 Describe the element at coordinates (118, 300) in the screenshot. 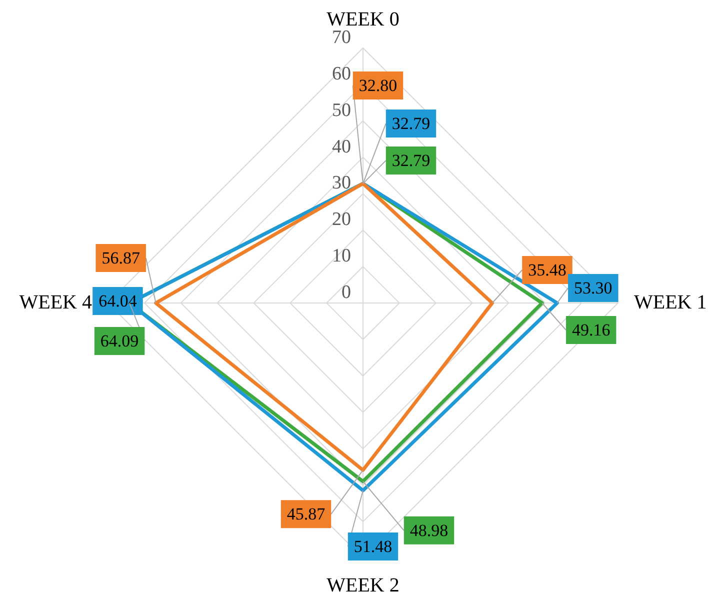

I see `data-label: 64.04` at that location.